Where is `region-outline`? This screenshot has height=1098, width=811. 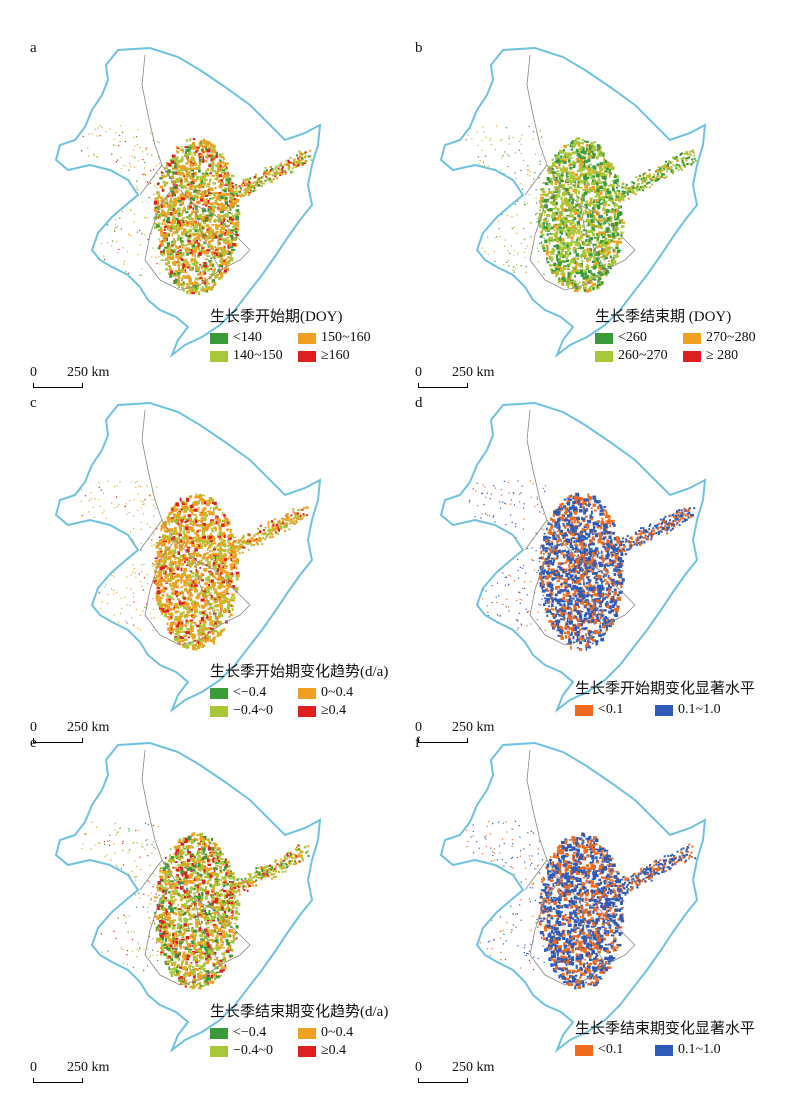 region-outline is located at coordinates (573, 202).